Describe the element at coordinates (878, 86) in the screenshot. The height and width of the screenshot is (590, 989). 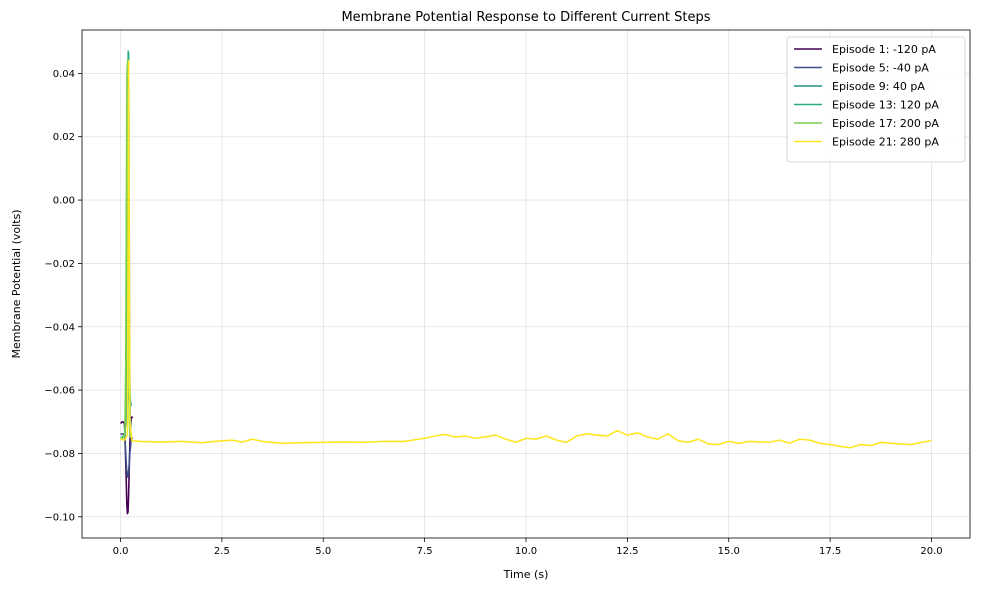
I see `legend-entry: Episode 9: 40 pA` at that location.